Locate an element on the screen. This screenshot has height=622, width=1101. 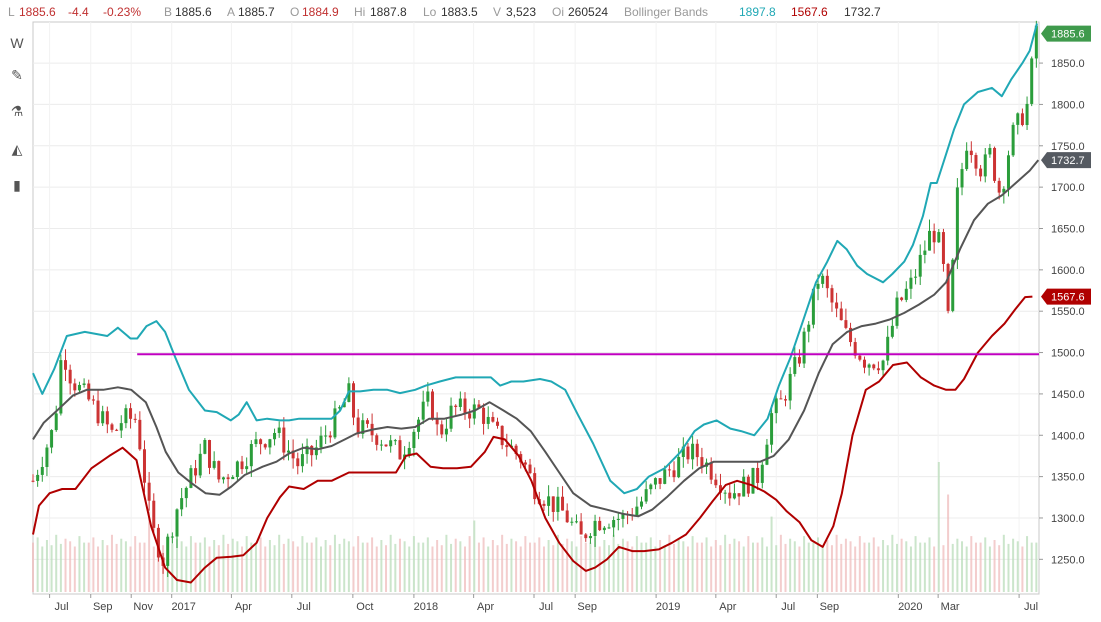
bars-icon: ▮ is located at coordinates (17, 184).